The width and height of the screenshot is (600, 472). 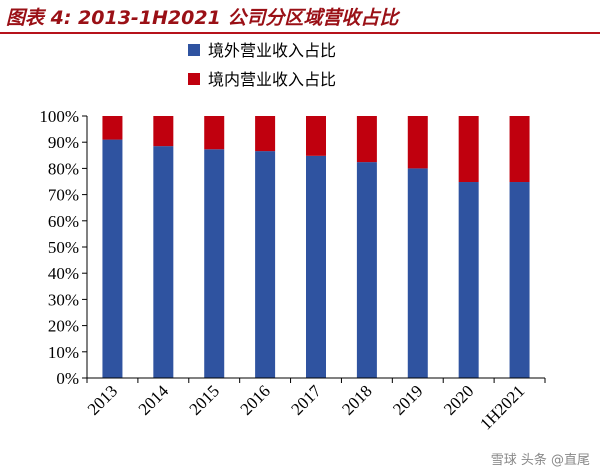 What do you see at coordinates (254, 399) in the screenshot?
I see `x-tick-label: 2016` at bounding box center [254, 399].